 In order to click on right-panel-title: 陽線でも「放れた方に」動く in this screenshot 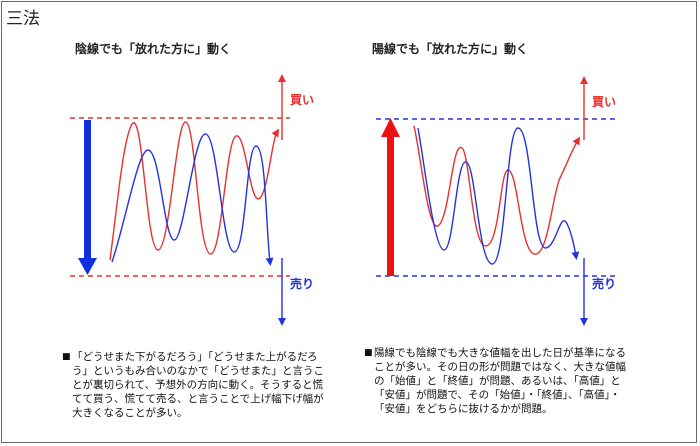, I will do `click(450, 49)`.